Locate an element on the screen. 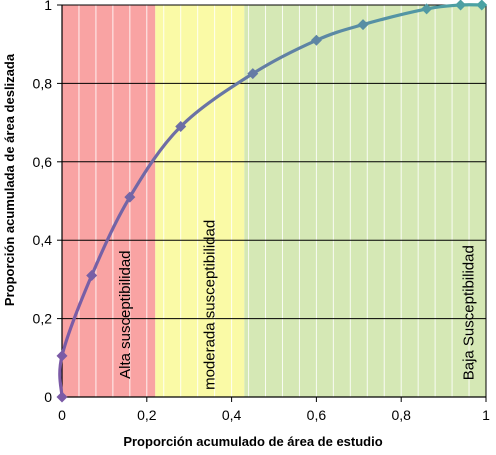  x-tick-label: 1 is located at coordinates (486, 415).